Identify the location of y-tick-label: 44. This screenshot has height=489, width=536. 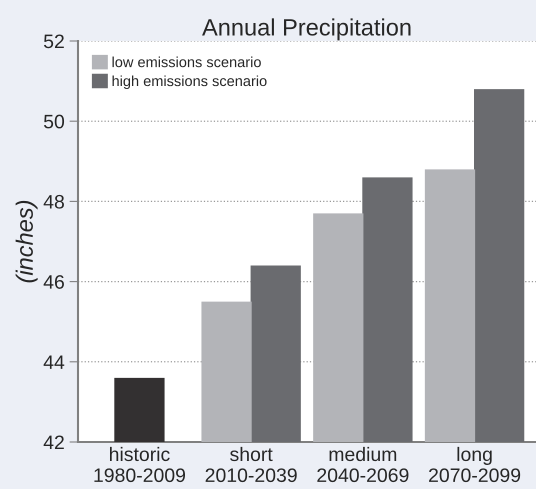
(54, 362).